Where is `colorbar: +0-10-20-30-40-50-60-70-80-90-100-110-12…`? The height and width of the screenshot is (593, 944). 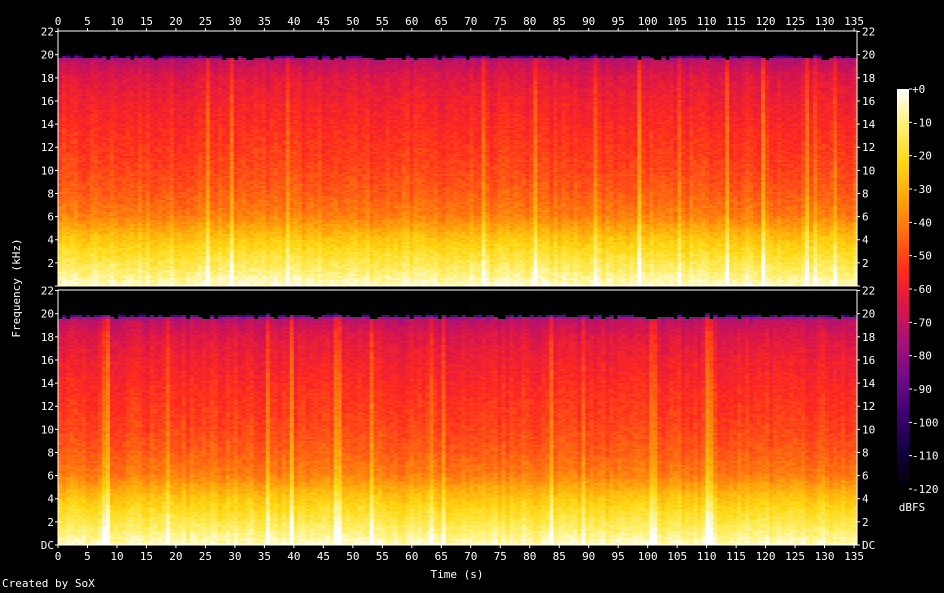 colorbar: +0-10-20-30-40-50-60-70-80-90-100-110-12… is located at coordinates (918, 289).